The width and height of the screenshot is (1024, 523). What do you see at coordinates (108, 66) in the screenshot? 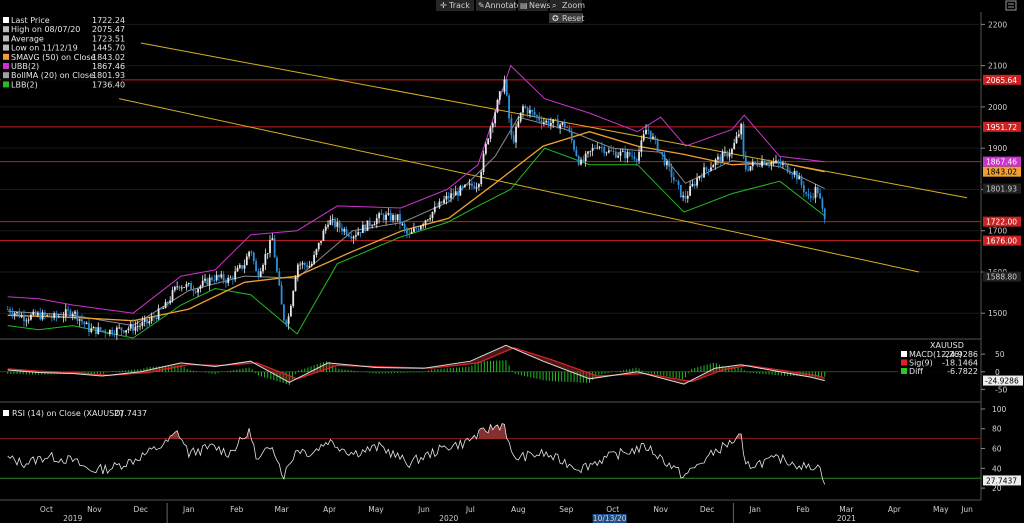
I see `legend-value: 1867.46` at bounding box center [108, 66].